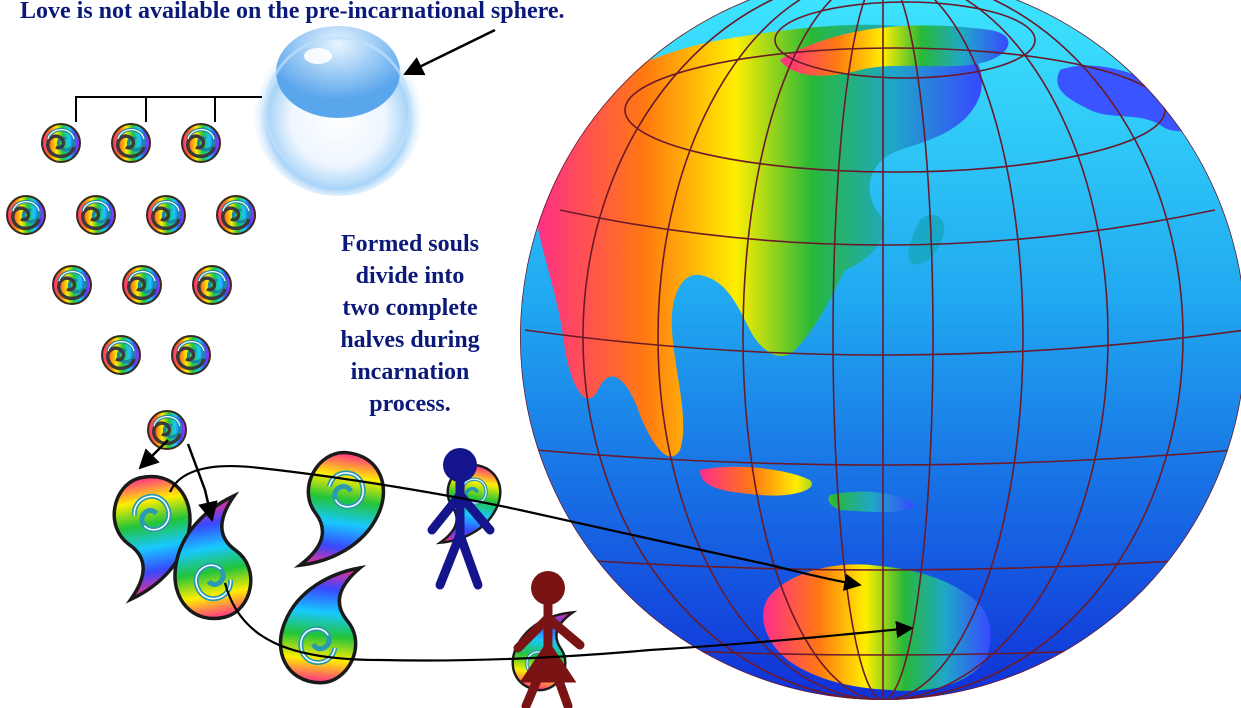 The width and height of the screenshot is (1241, 708). Describe the element at coordinates (926, 239) in the screenshot. I see `japan-islands` at that location.